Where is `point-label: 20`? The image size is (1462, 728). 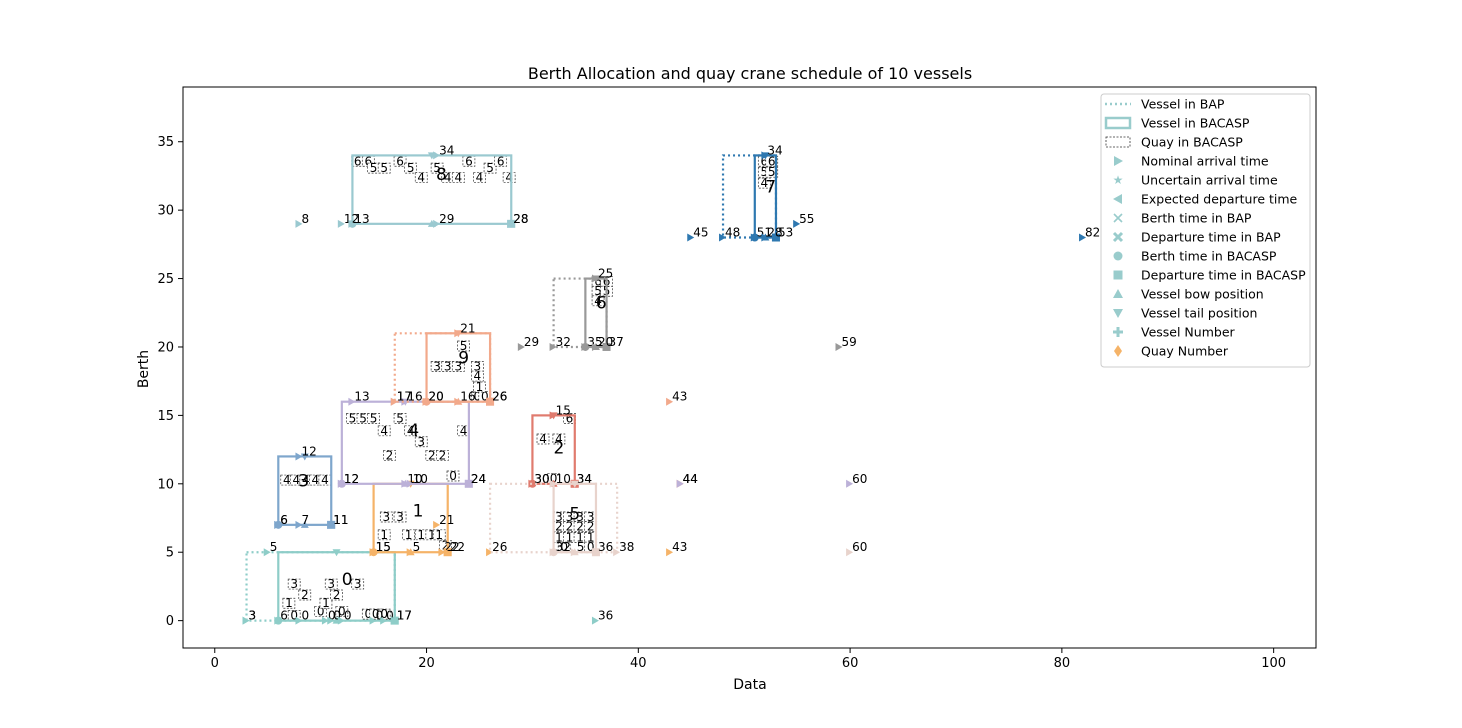
point-label: 20 is located at coordinates (436, 397).